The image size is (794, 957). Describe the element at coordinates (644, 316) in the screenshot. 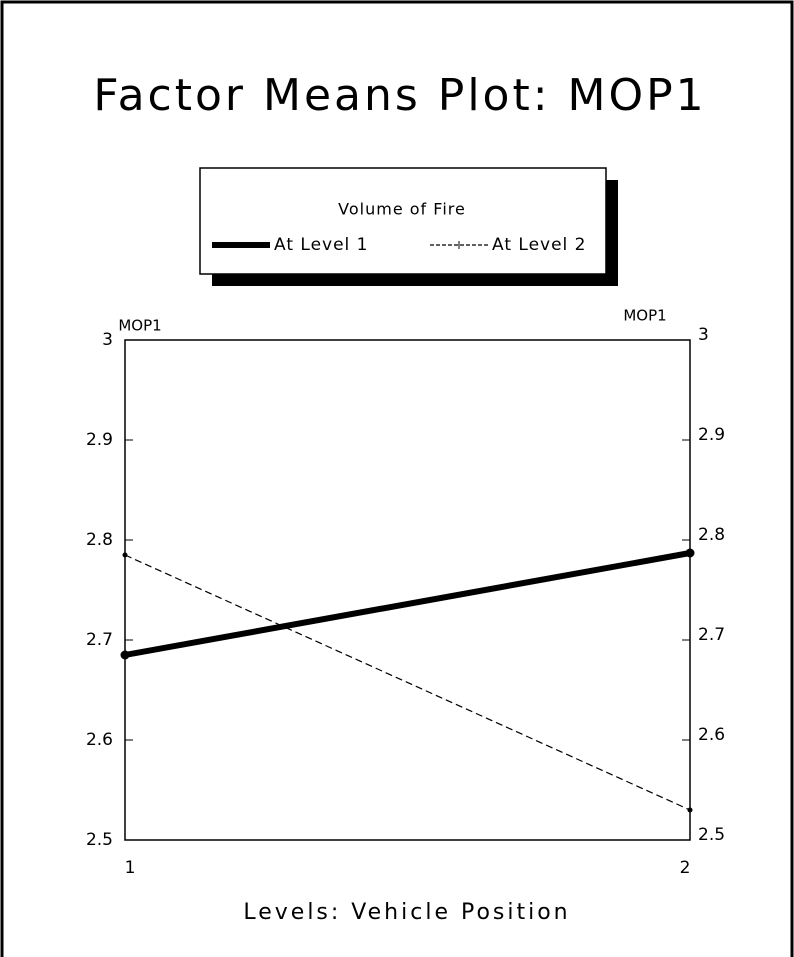

I see `y2-axis-label: MOP1` at that location.